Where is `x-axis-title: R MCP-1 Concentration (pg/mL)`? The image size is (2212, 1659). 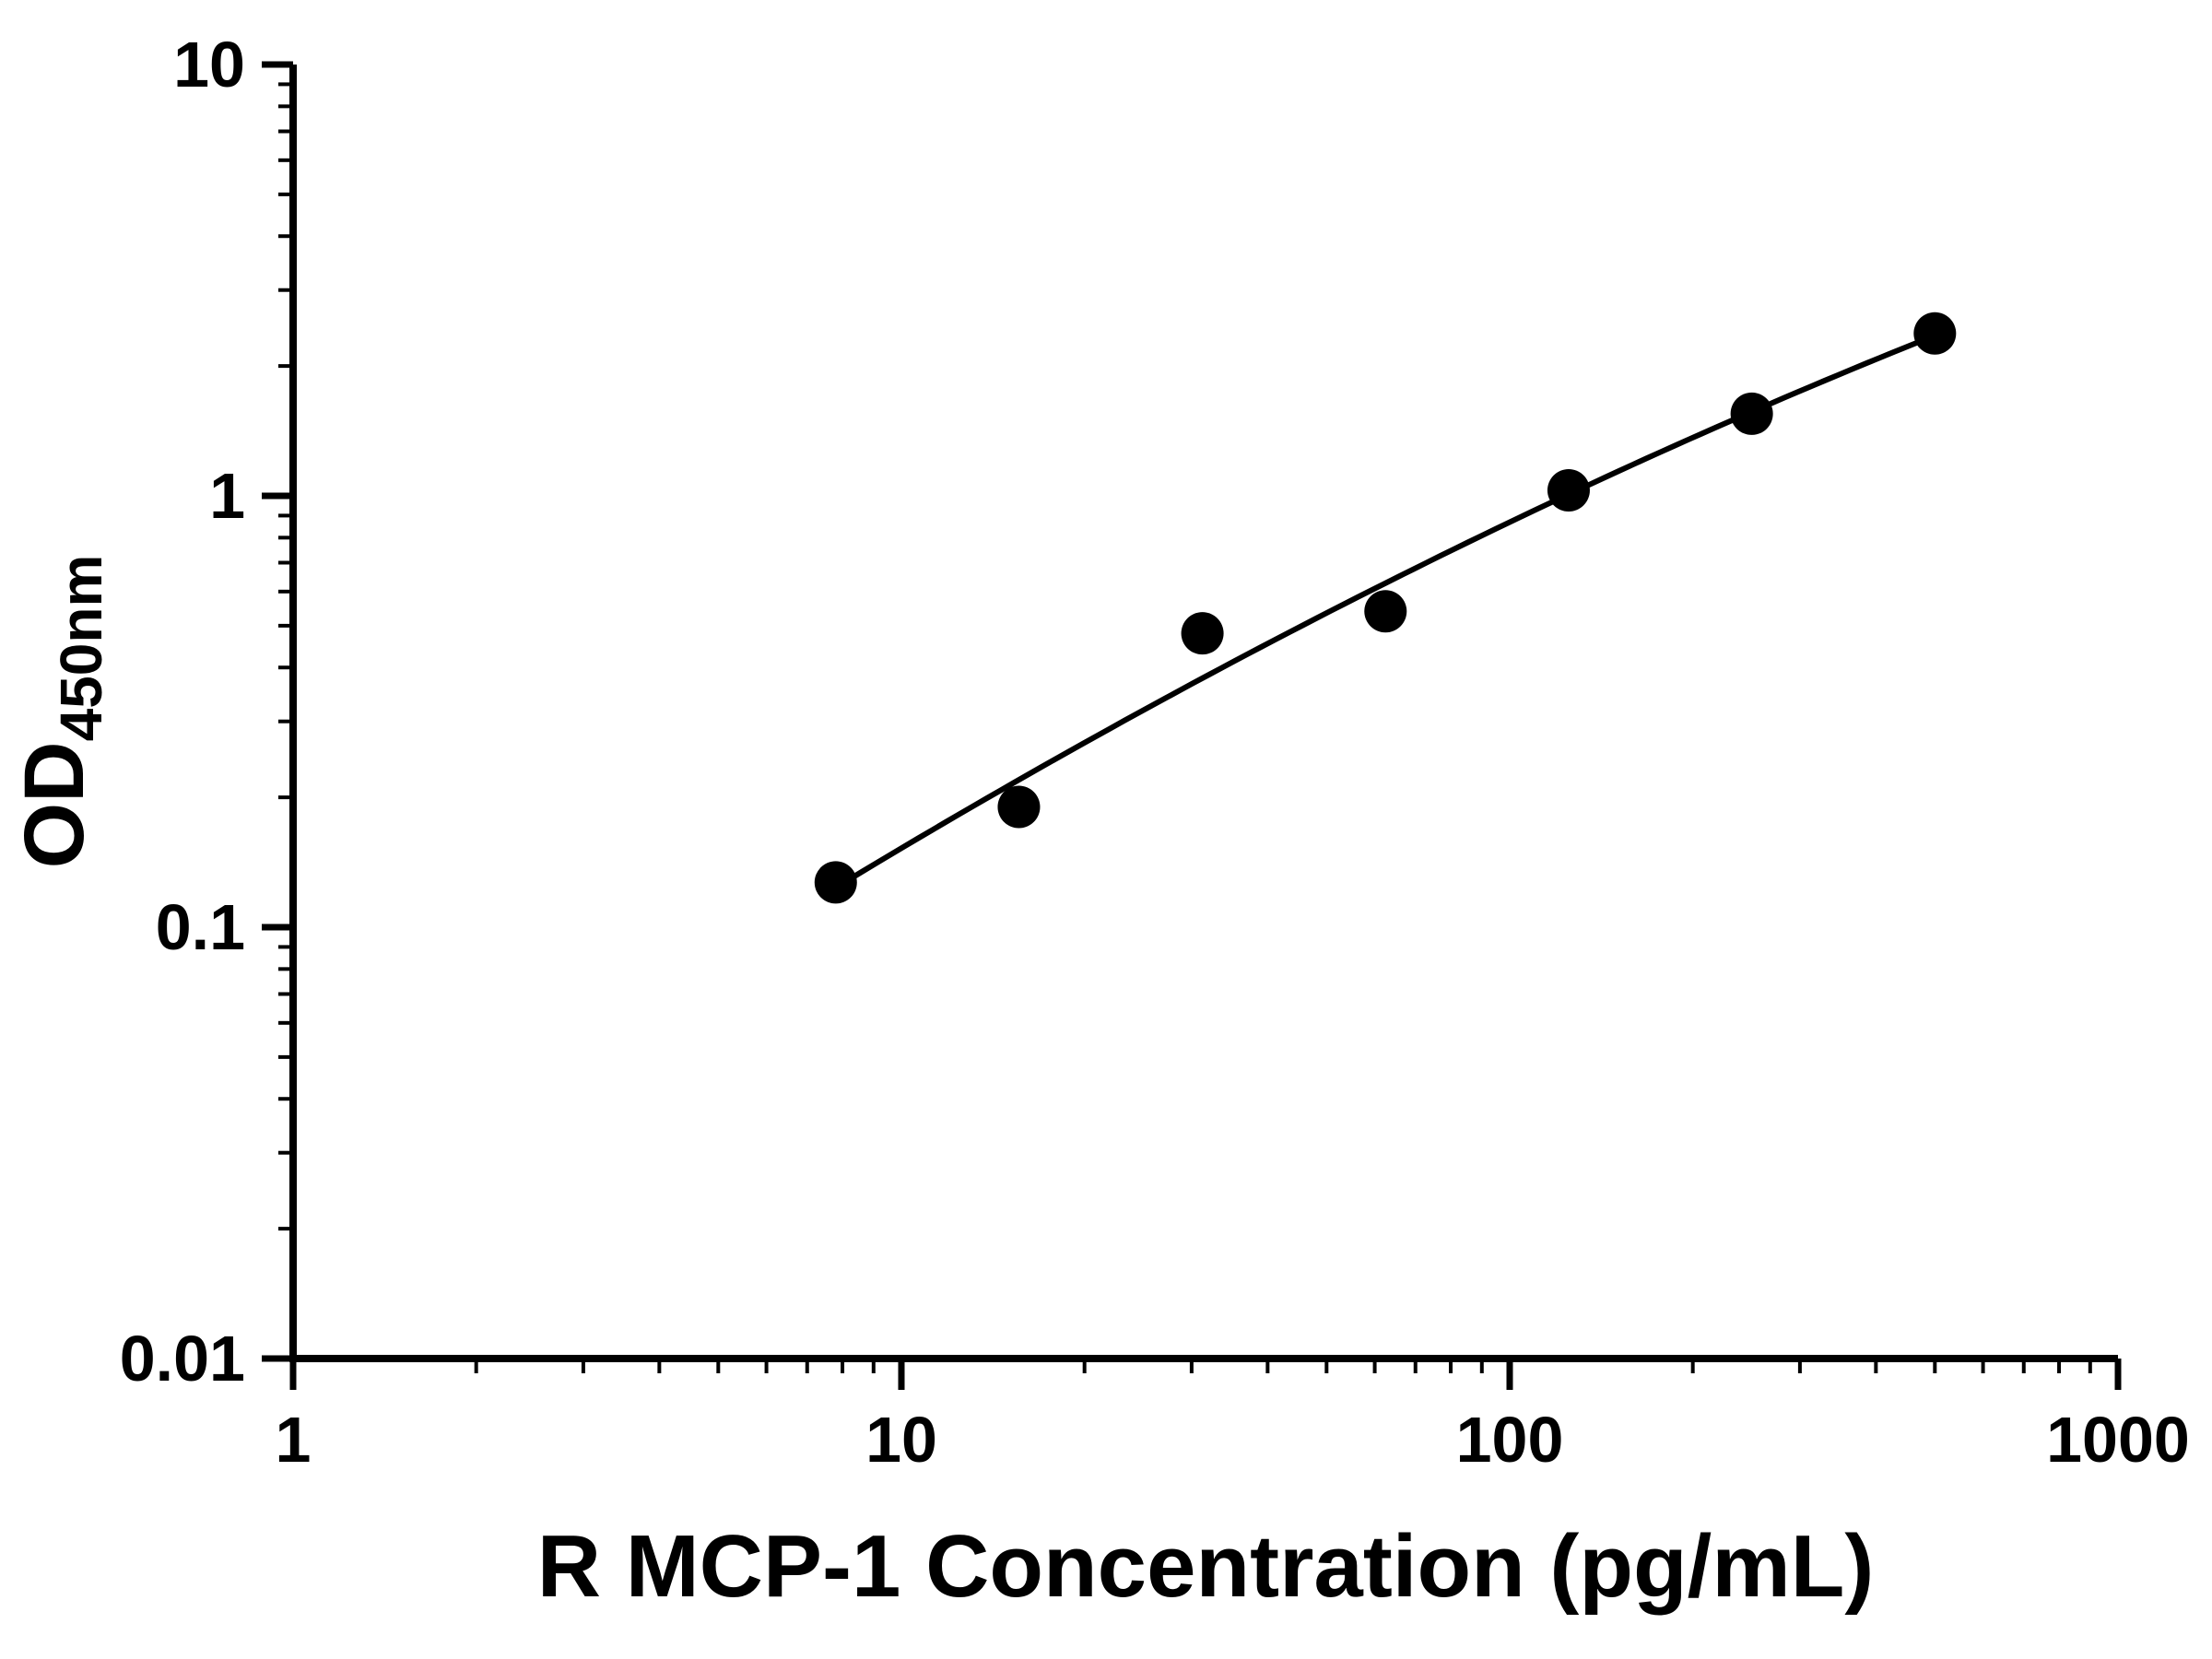 x-axis-title: R MCP-1 Concentration (pg/mL) is located at coordinates (1206, 1566).